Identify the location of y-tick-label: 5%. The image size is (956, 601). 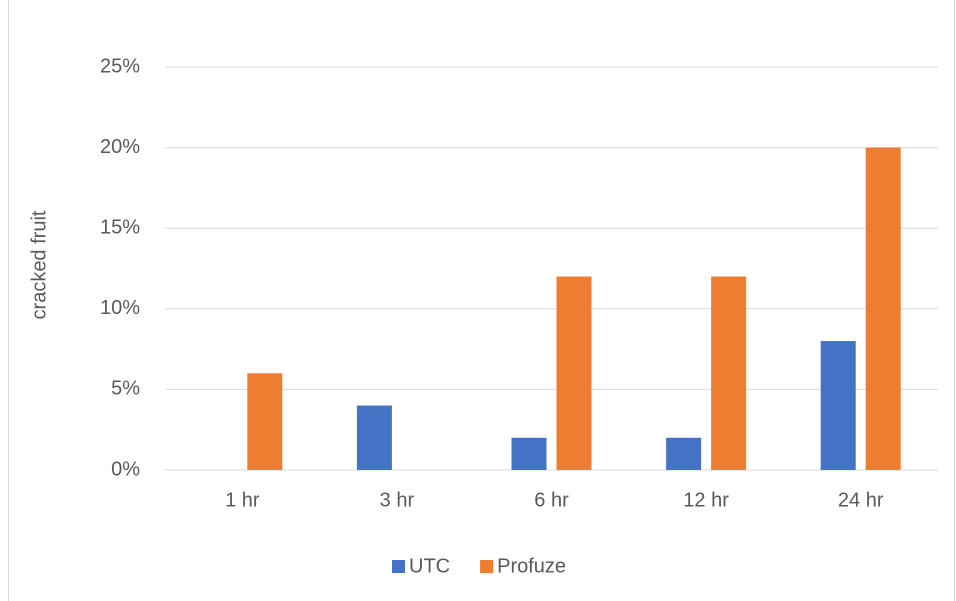
(125, 389).